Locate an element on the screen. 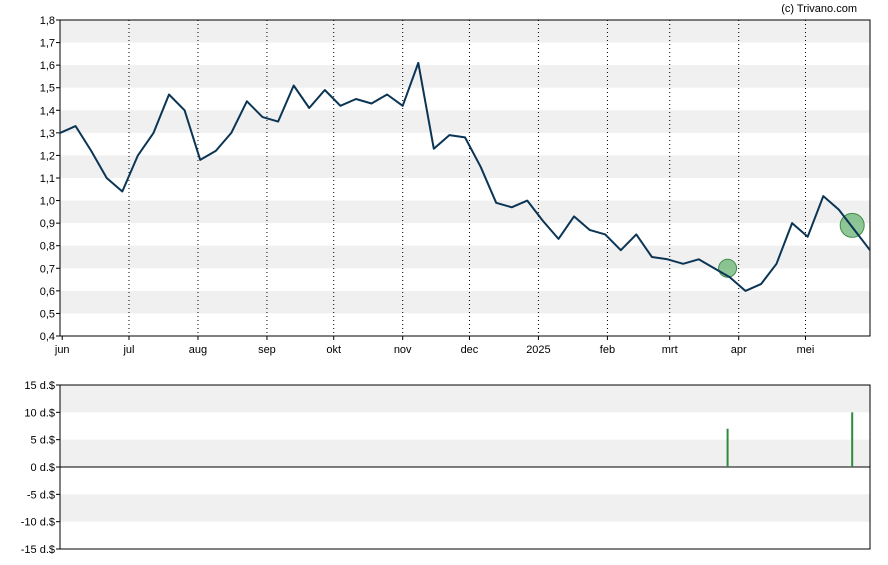 The height and width of the screenshot is (565, 888). price-y-tick-label: 1,8 is located at coordinates (47, 21).